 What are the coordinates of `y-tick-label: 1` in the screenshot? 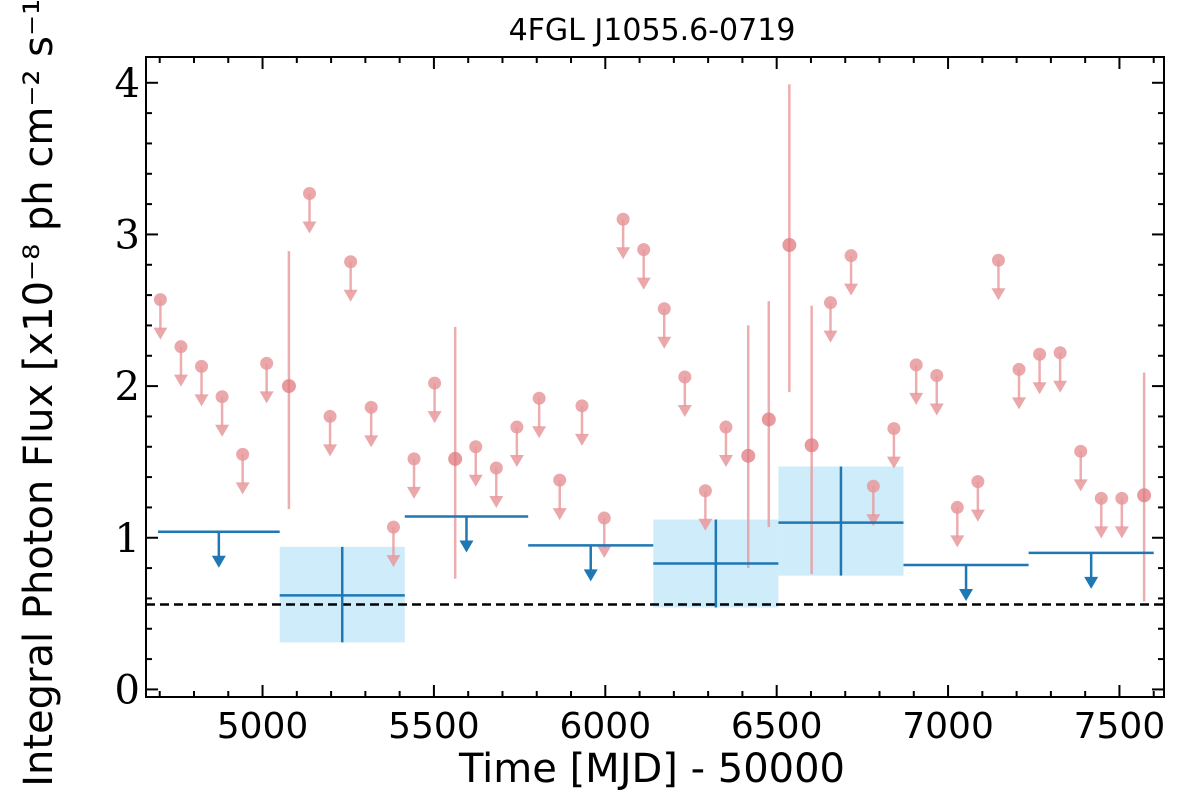 It's located at (127, 539).